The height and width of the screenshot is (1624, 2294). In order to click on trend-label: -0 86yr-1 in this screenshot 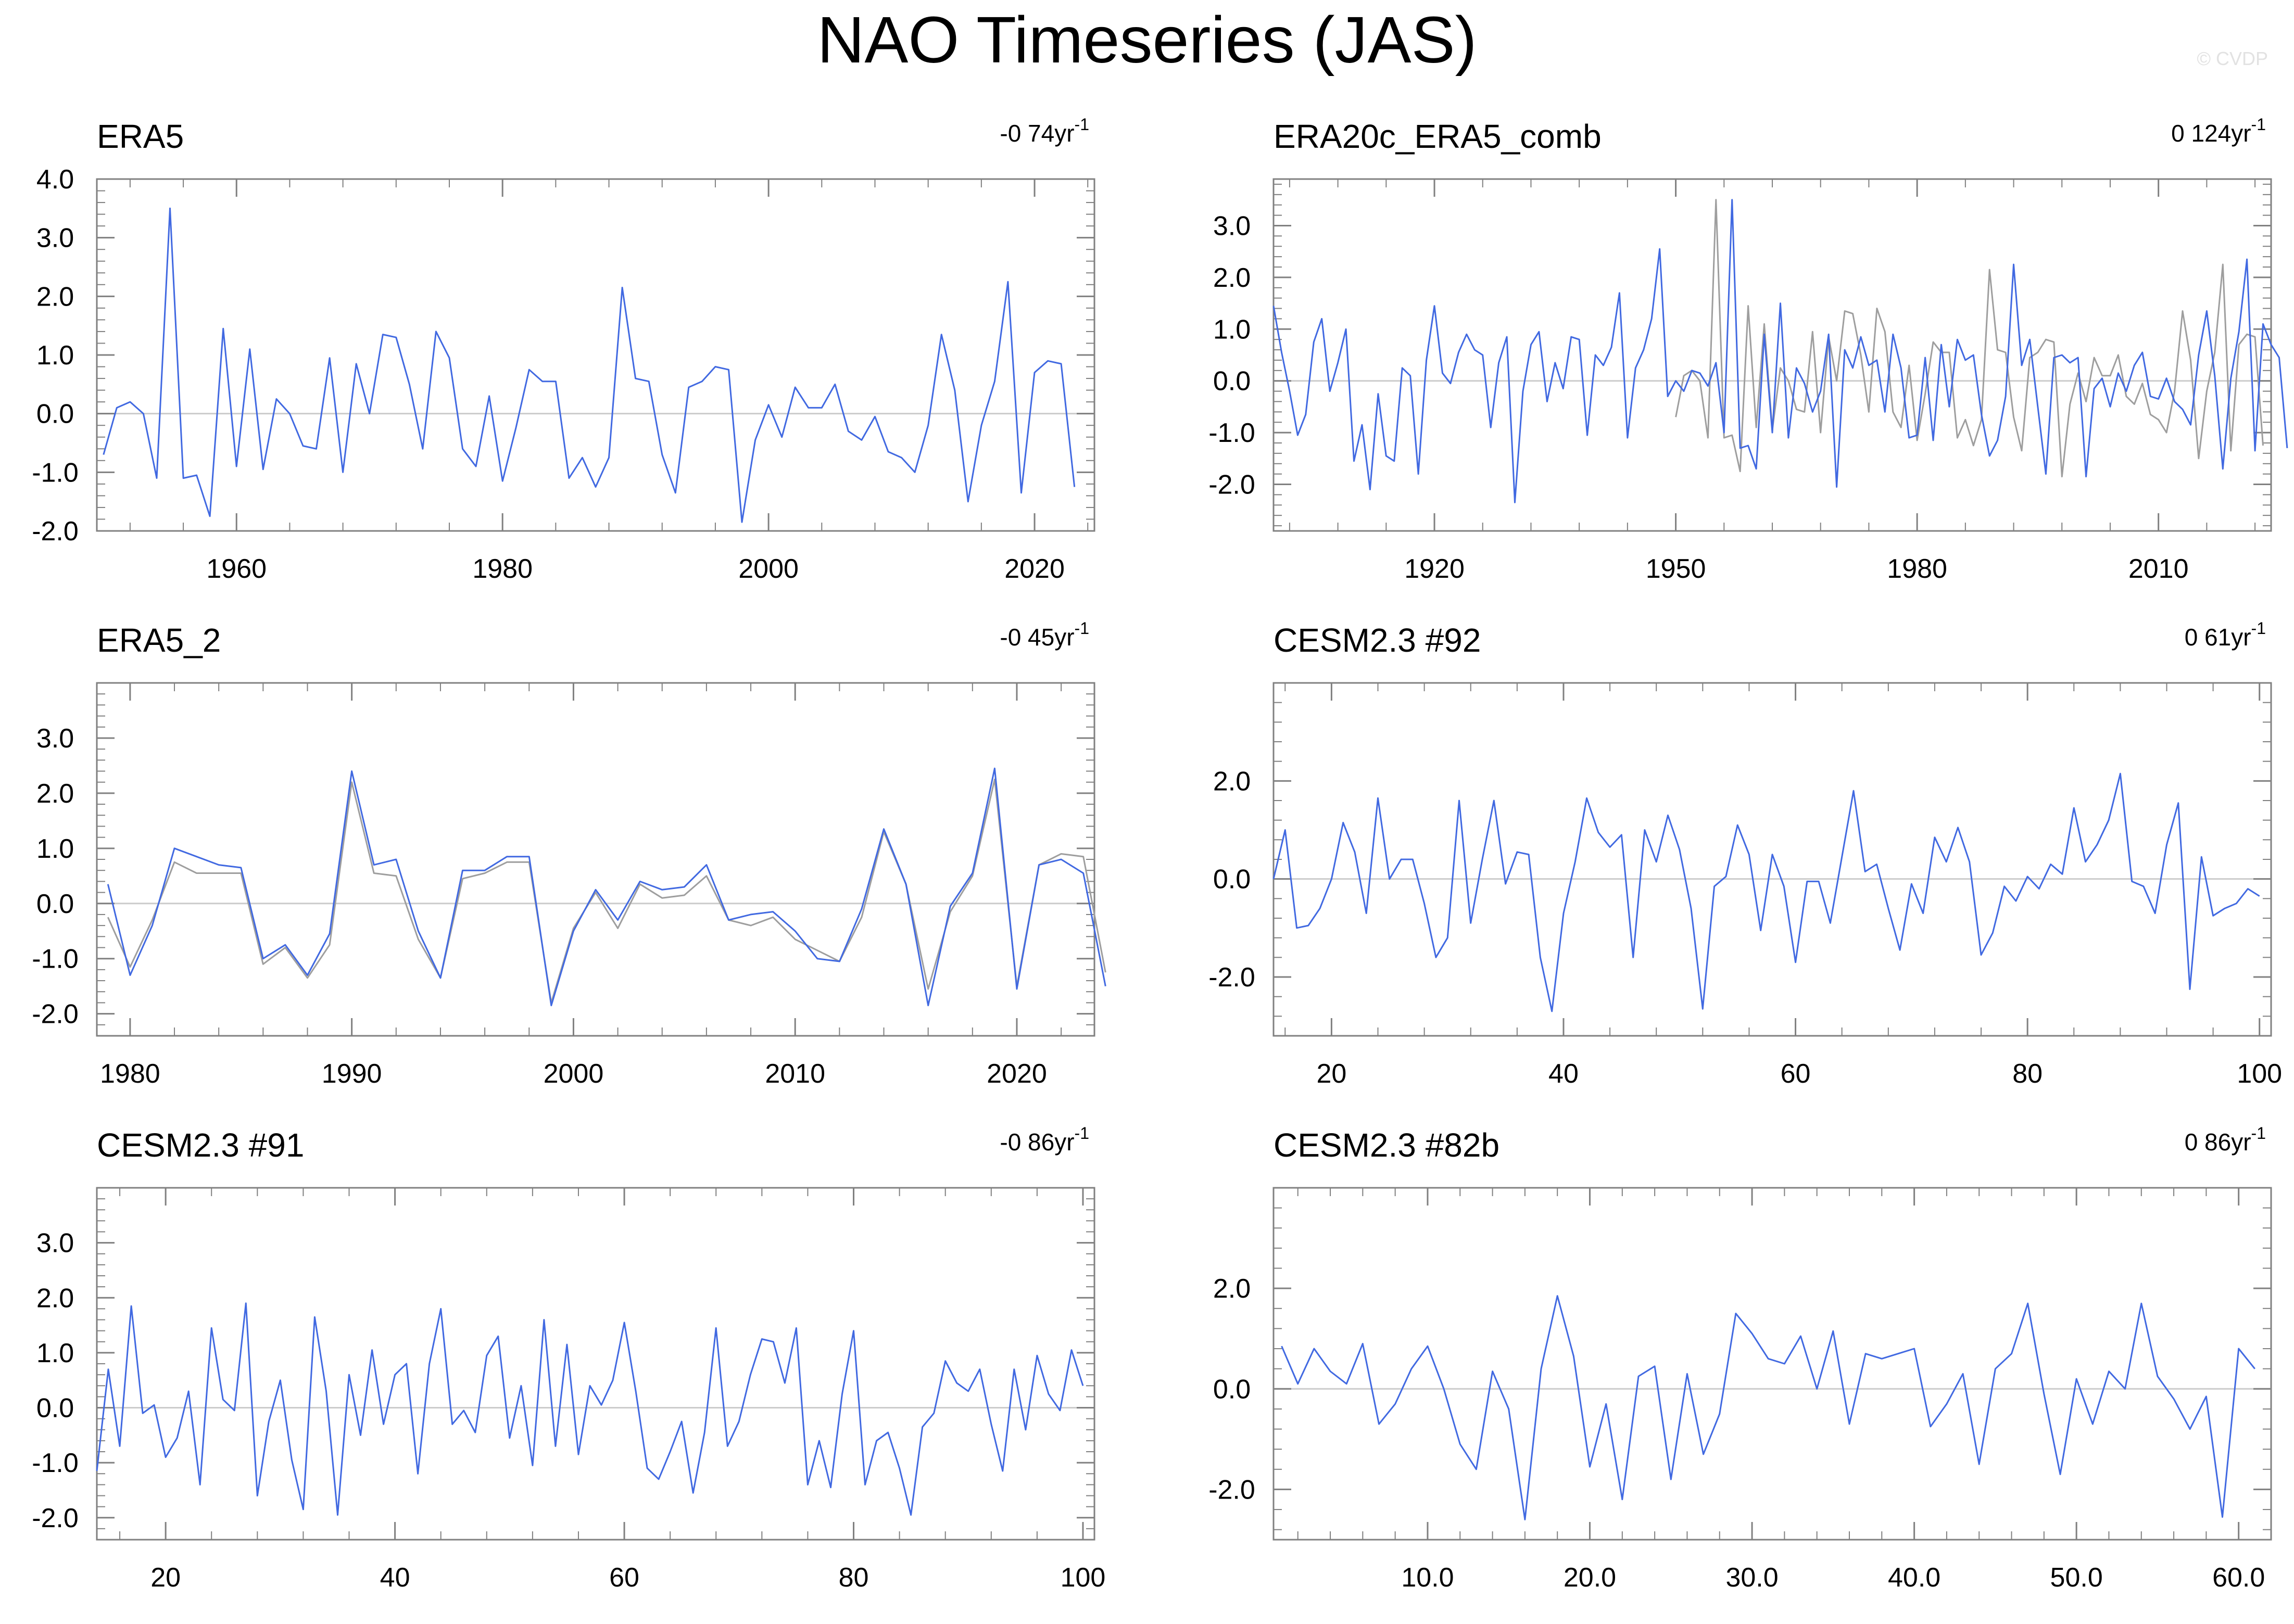, I will do `click(1045, 1140)`.